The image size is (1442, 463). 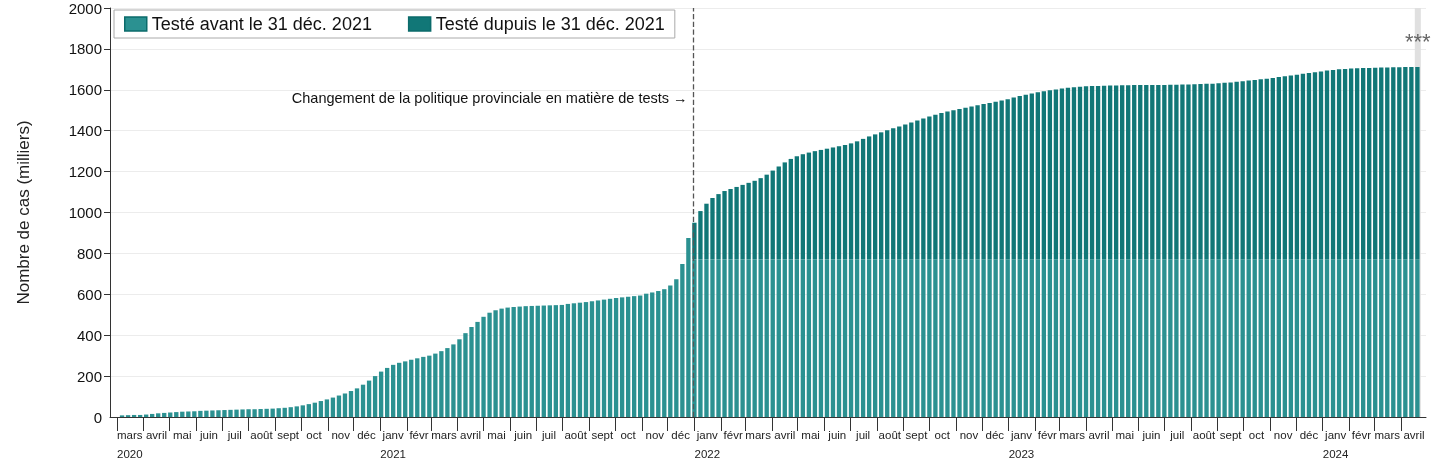 I want to click on x-tick-label: janv 2021, so click(x=393, y=444).